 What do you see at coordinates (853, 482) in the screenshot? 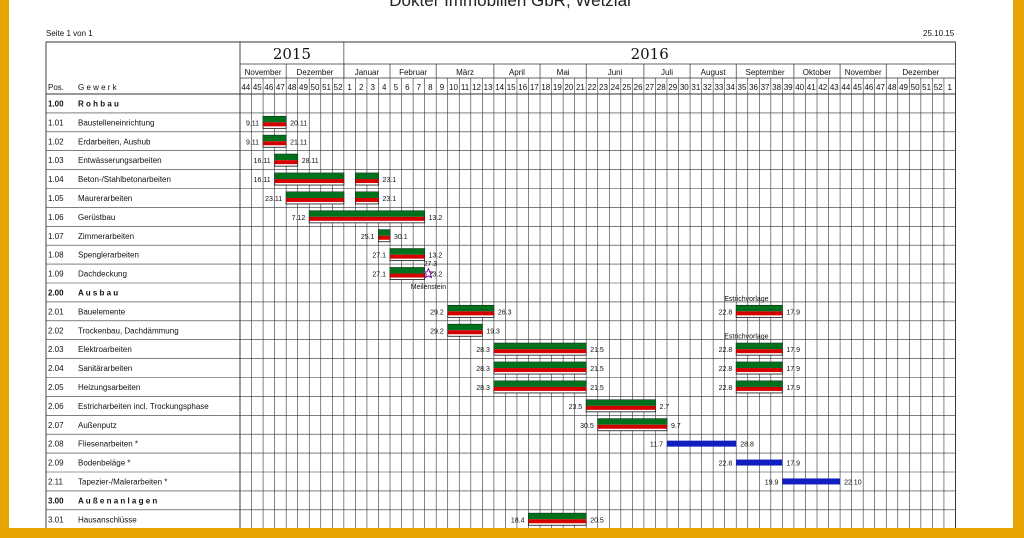
I see `bar-end-label-2.11-0: 22.10` at bounding box center [853, 482].